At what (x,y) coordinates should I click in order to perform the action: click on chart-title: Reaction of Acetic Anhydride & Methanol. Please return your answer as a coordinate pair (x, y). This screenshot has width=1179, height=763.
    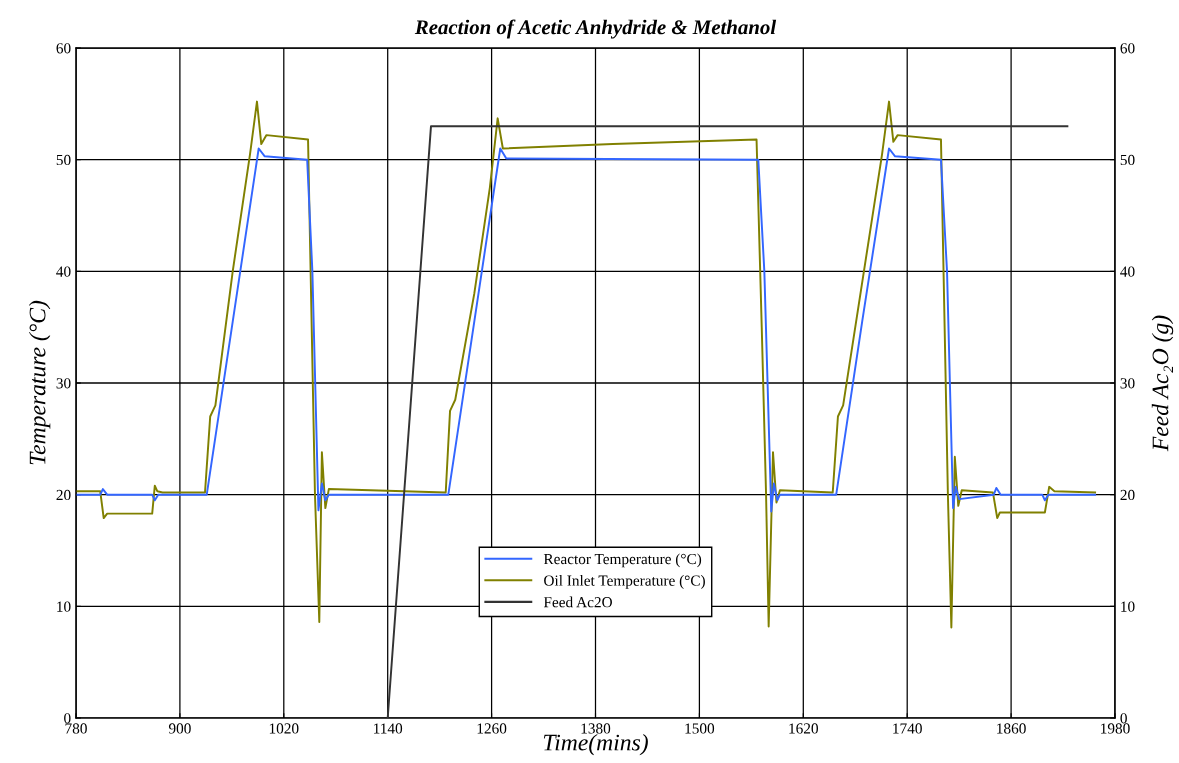
    Looking at the image, I should click on (595, 29).